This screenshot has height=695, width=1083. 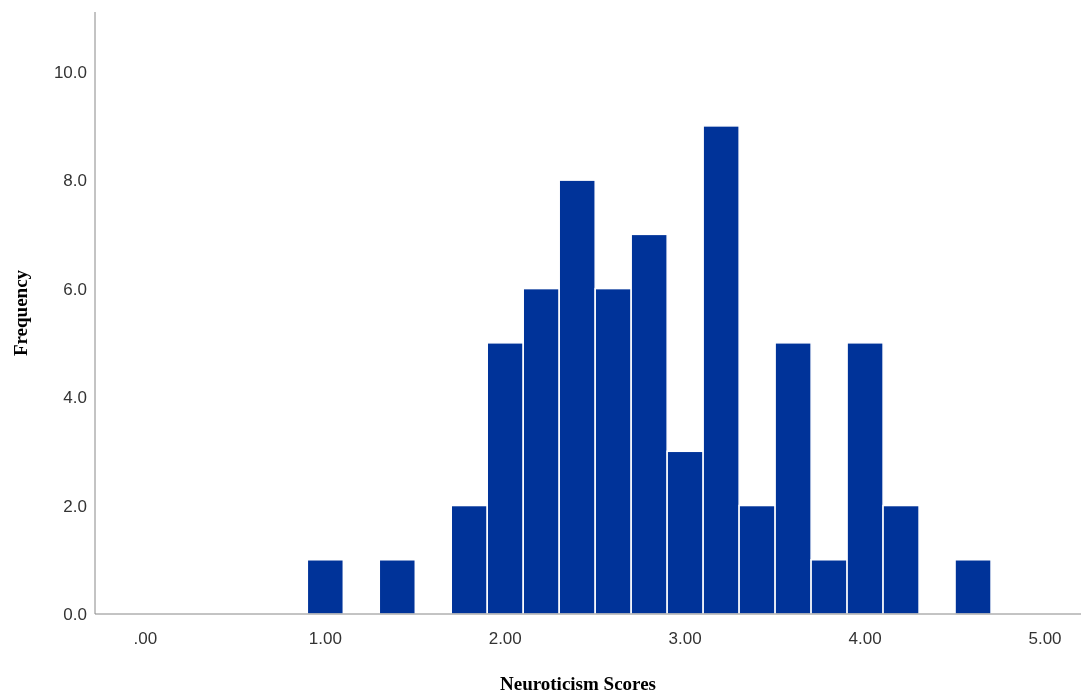 What do you see at coordinates (75, 398) in the screenshot?
I see `y-tick-label: 4.0` at bounding box center [75, 398].